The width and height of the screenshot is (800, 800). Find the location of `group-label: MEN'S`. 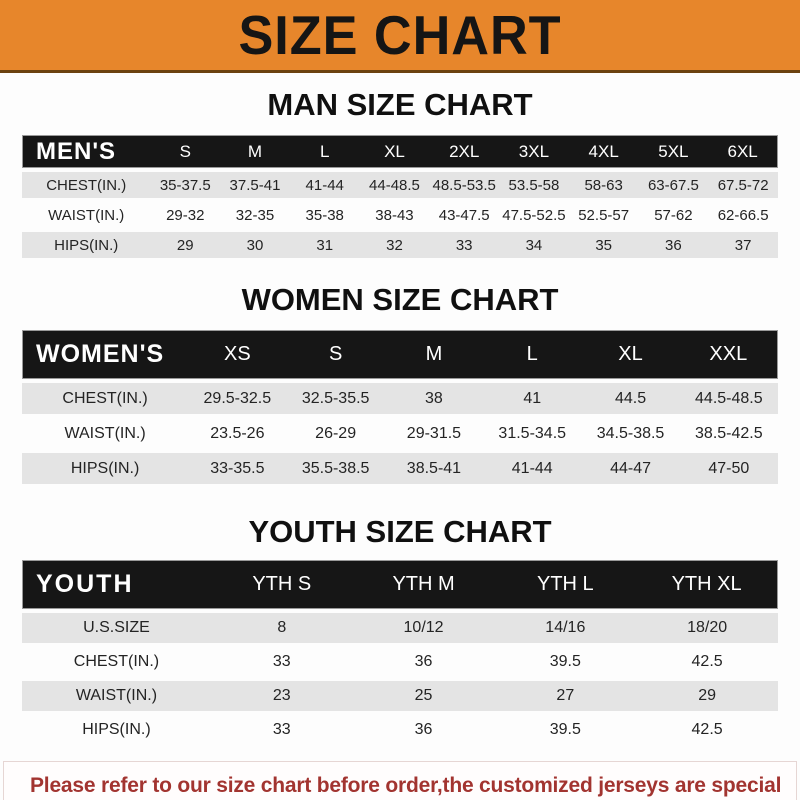

group-label: MEN'S is located at coordinates (86, 151).